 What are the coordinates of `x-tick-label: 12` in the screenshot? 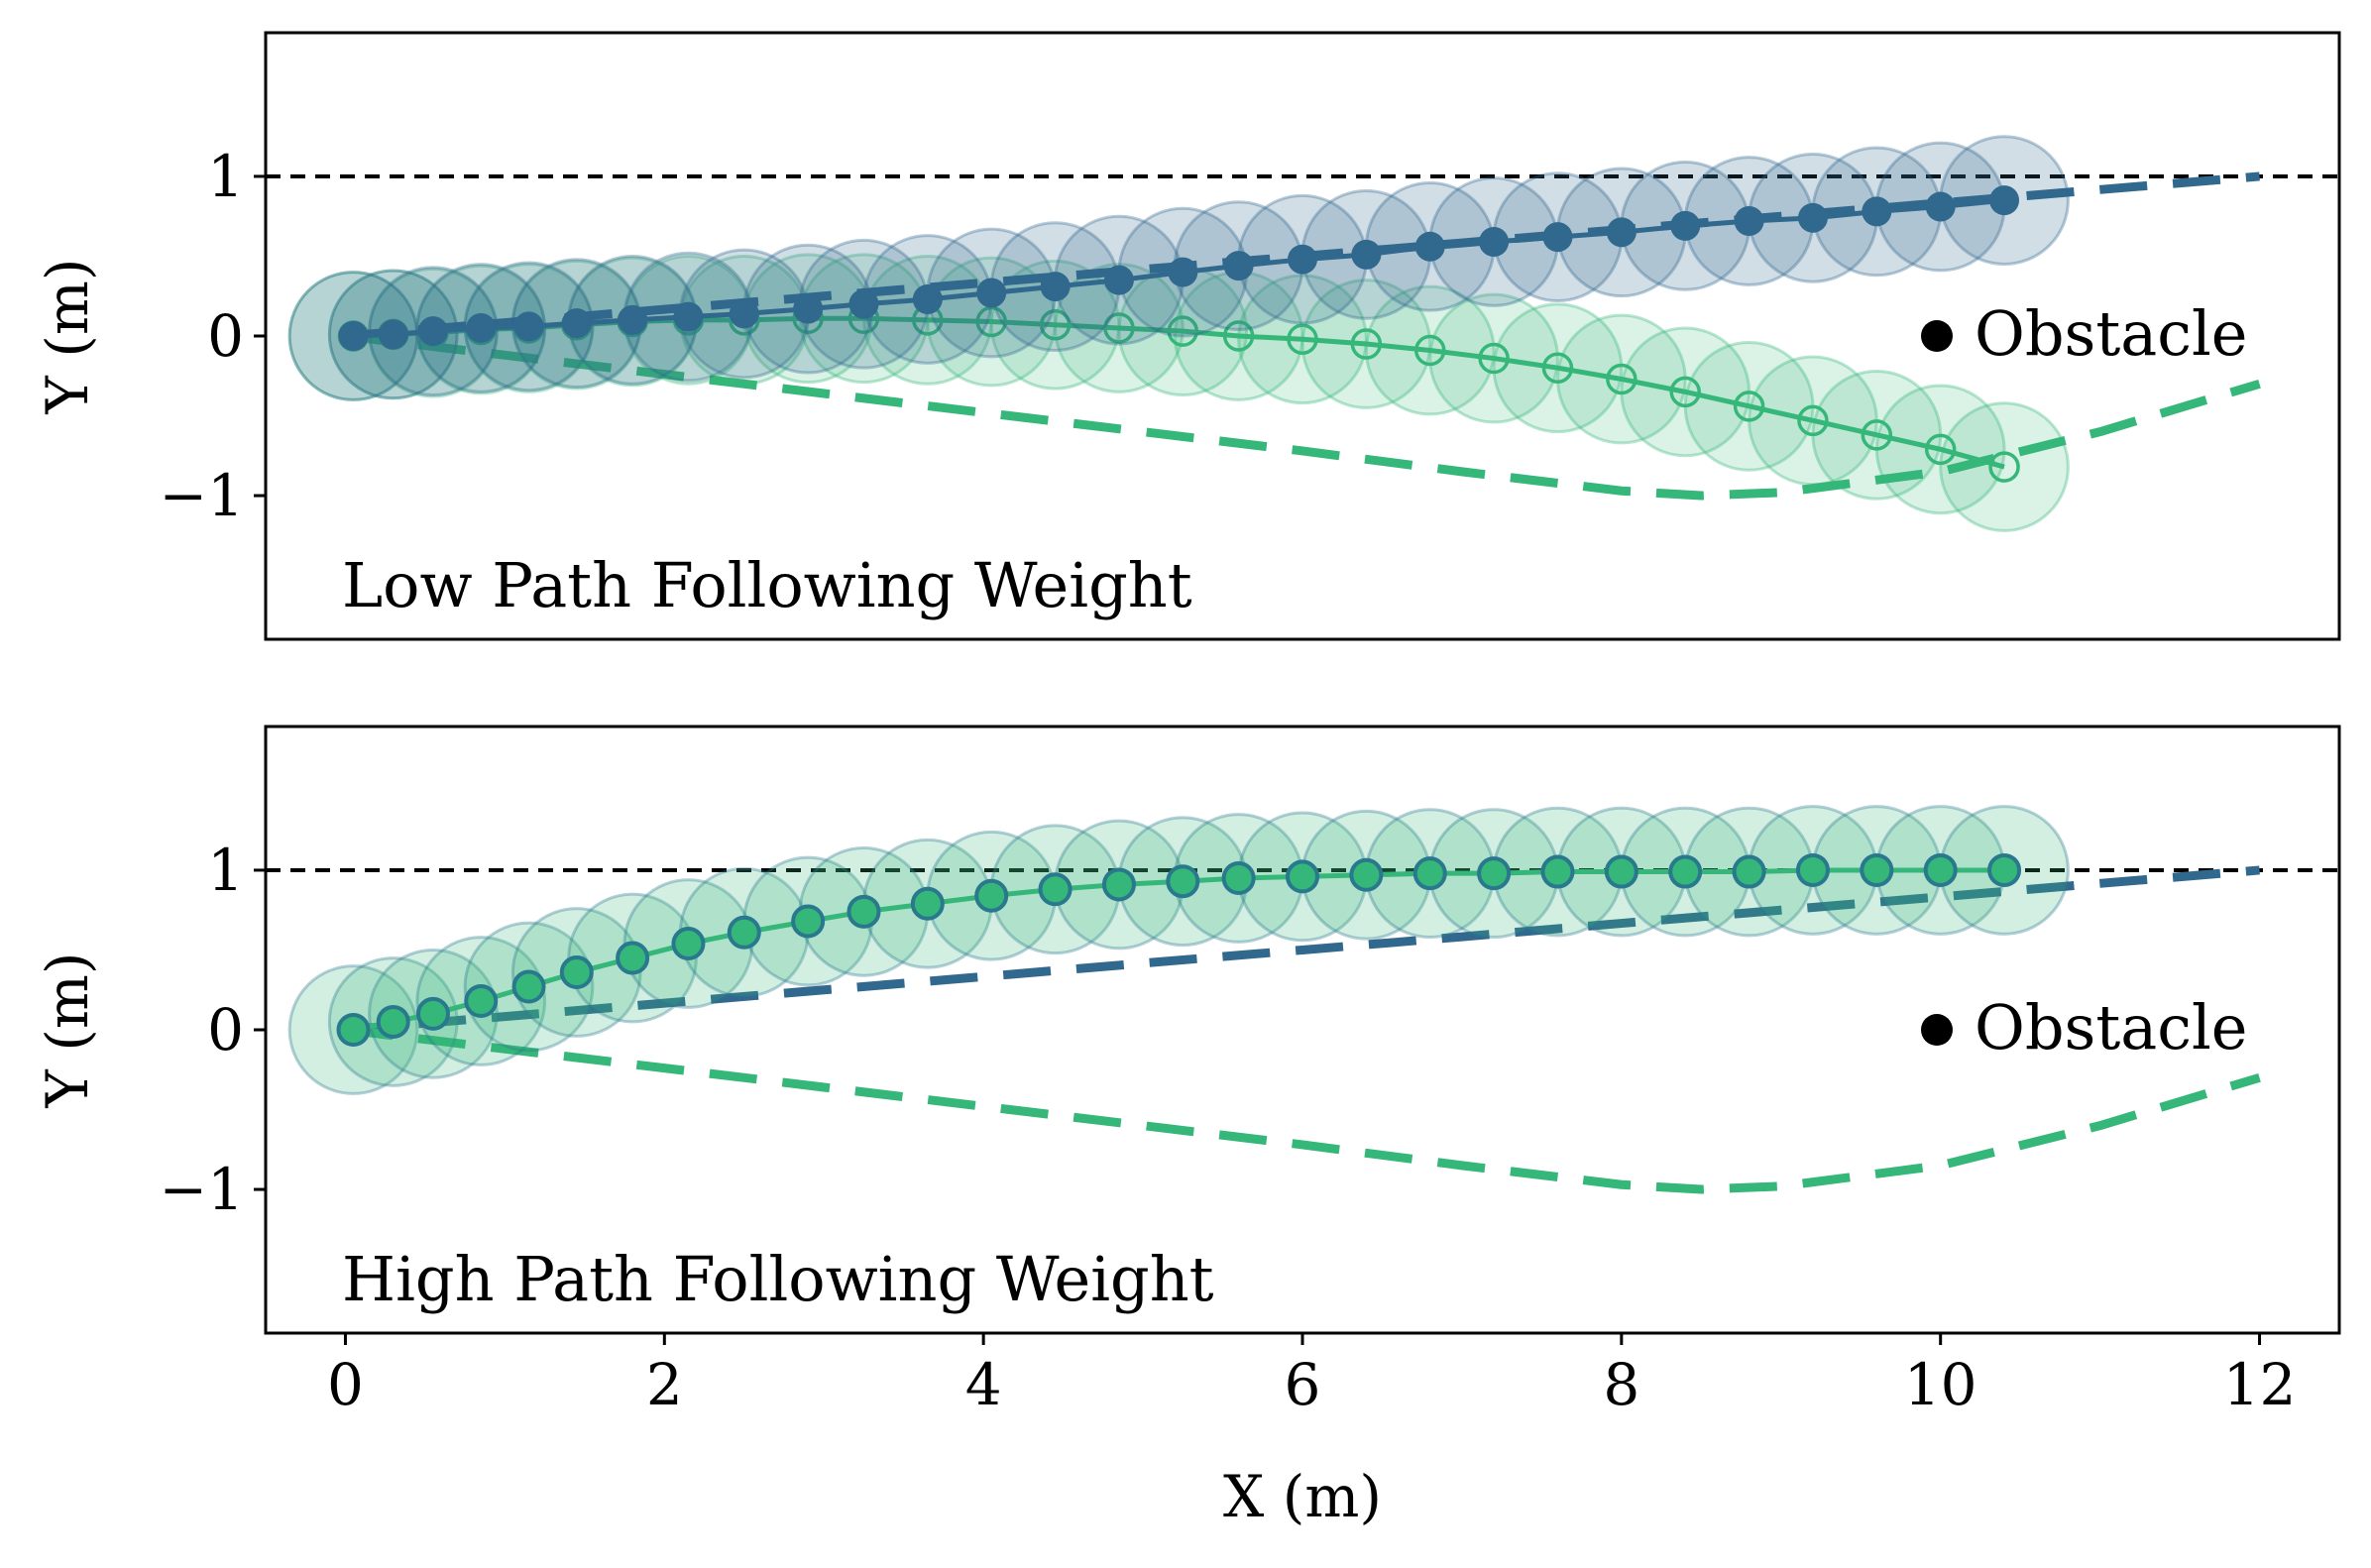 It's located at (2260, 1384).